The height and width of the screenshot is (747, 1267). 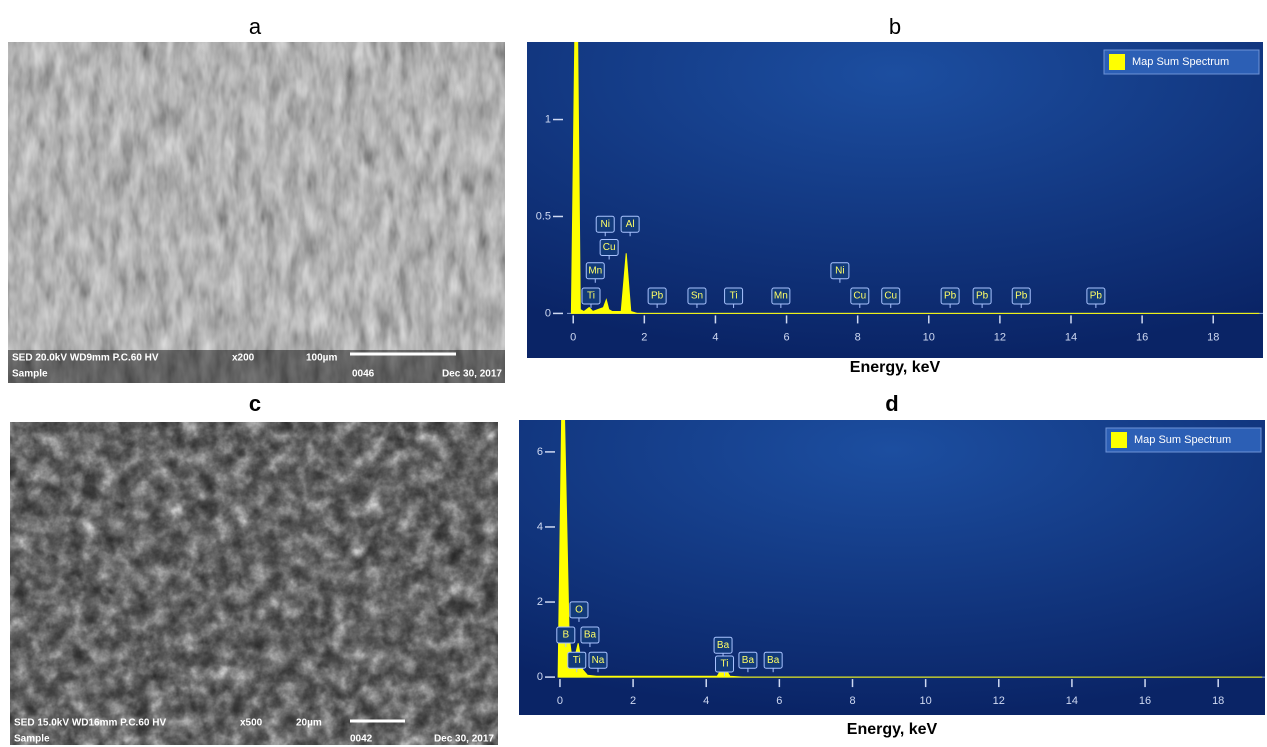 I want to click on sem-info: 100µm, so click(x=321, y=358).